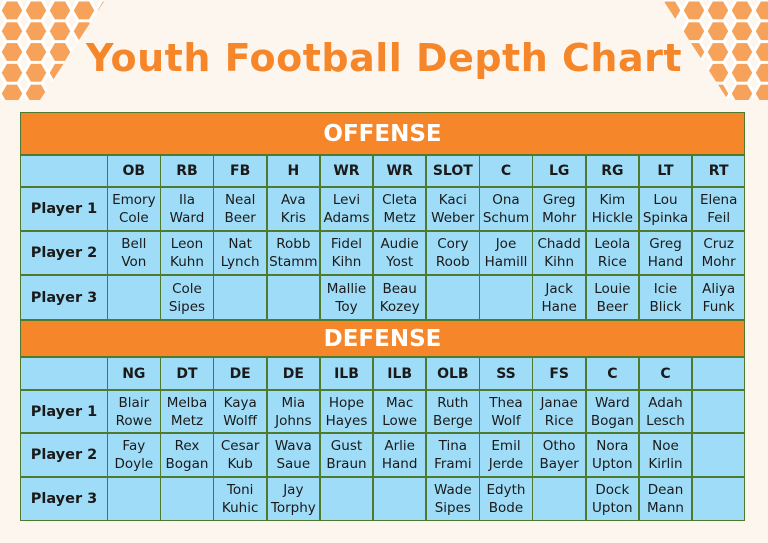 The image size is (768, 543). What do you see at coordinates (665, 253) in the screenshot?
I see `player-cell: Greg Hand` at bounding box center [665, 253].